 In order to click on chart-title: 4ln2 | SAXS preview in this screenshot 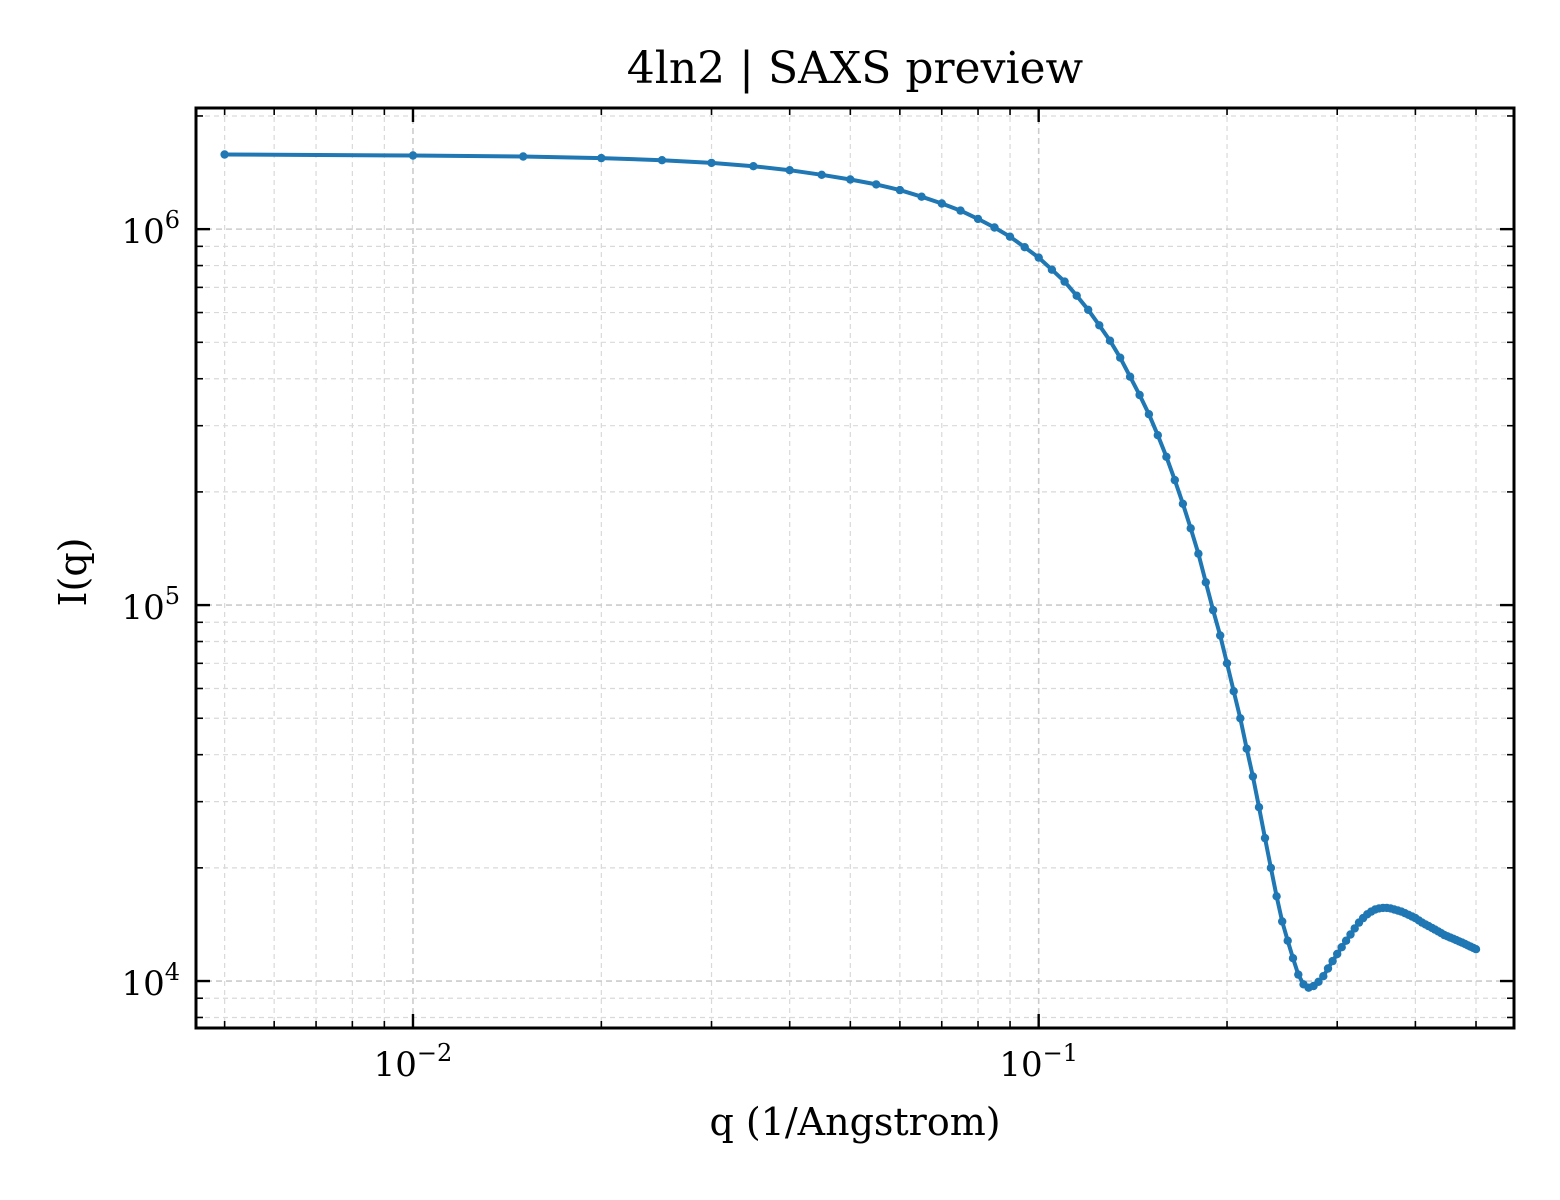, I will do `click(855, 68)`.